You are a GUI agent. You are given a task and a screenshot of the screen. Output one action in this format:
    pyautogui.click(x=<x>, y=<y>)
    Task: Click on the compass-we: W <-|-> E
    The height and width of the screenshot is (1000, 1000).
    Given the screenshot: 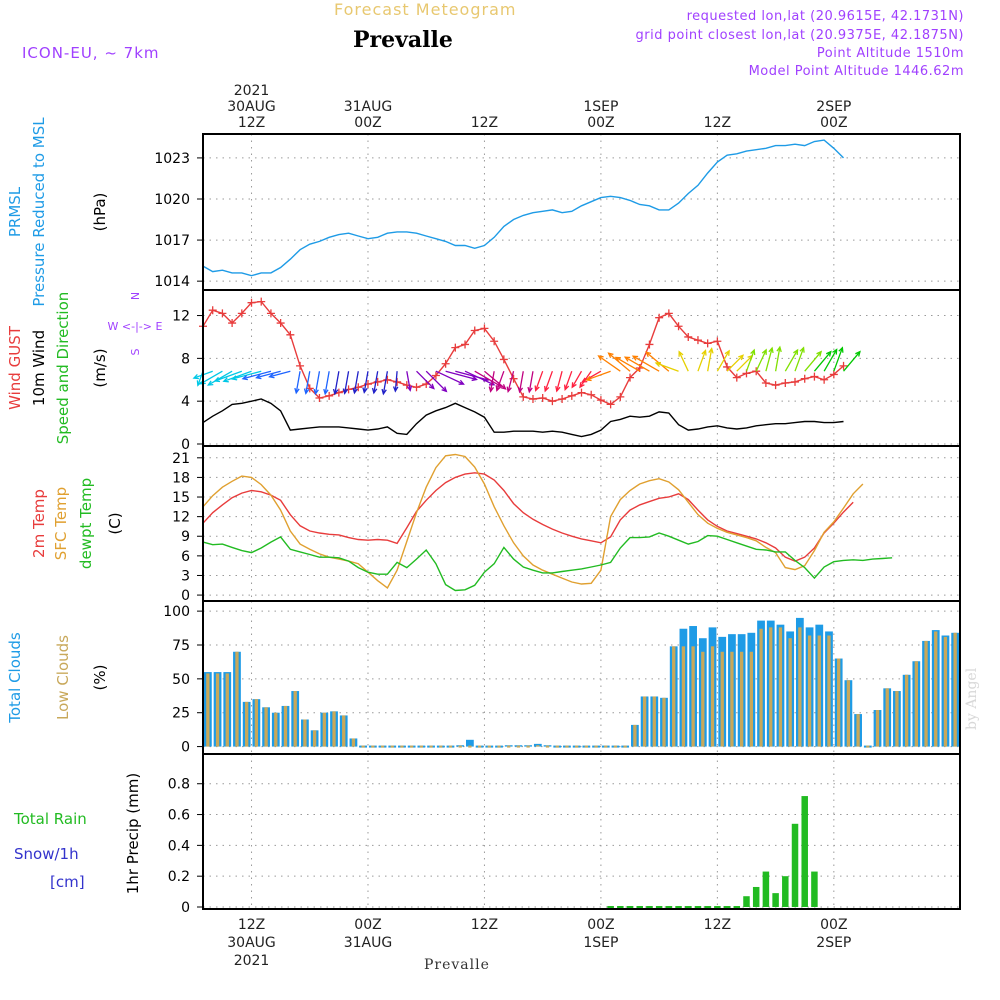 What is the action you would take?
    pyautogui.click(x=135, y=326)
    